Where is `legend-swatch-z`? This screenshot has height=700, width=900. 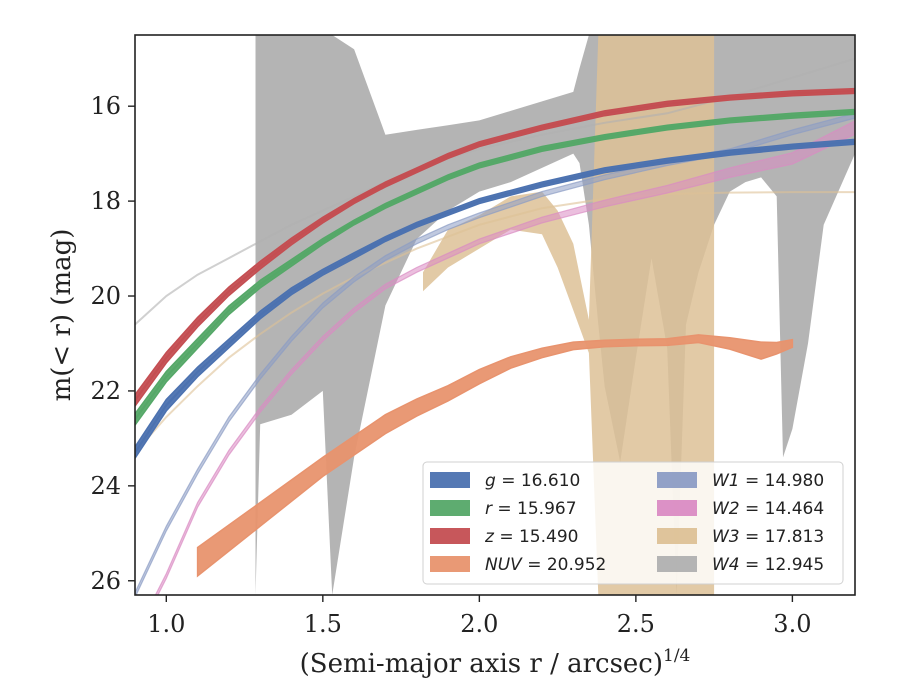
legend-swatch-z is located at coordinates (450, 536).